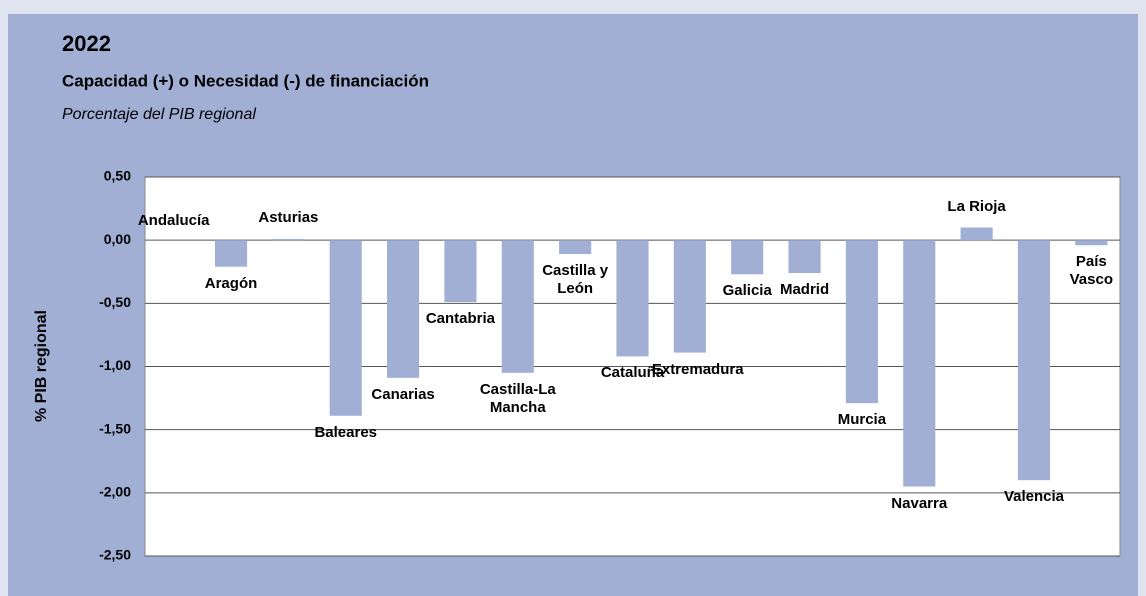 This screenshot has height=596, width=1146. I want to click on category-label: Asturias, so click(288, 217).